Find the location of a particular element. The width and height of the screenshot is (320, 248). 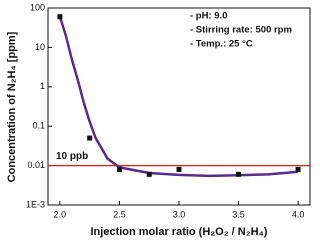

annotation: - pH: 9.0 is located at coordinates (208, 16).